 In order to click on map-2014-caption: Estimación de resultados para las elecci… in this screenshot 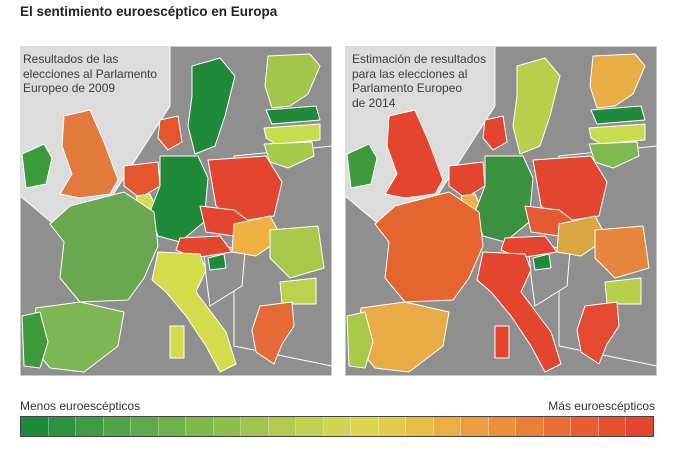, I will do `click(419, 81)`.